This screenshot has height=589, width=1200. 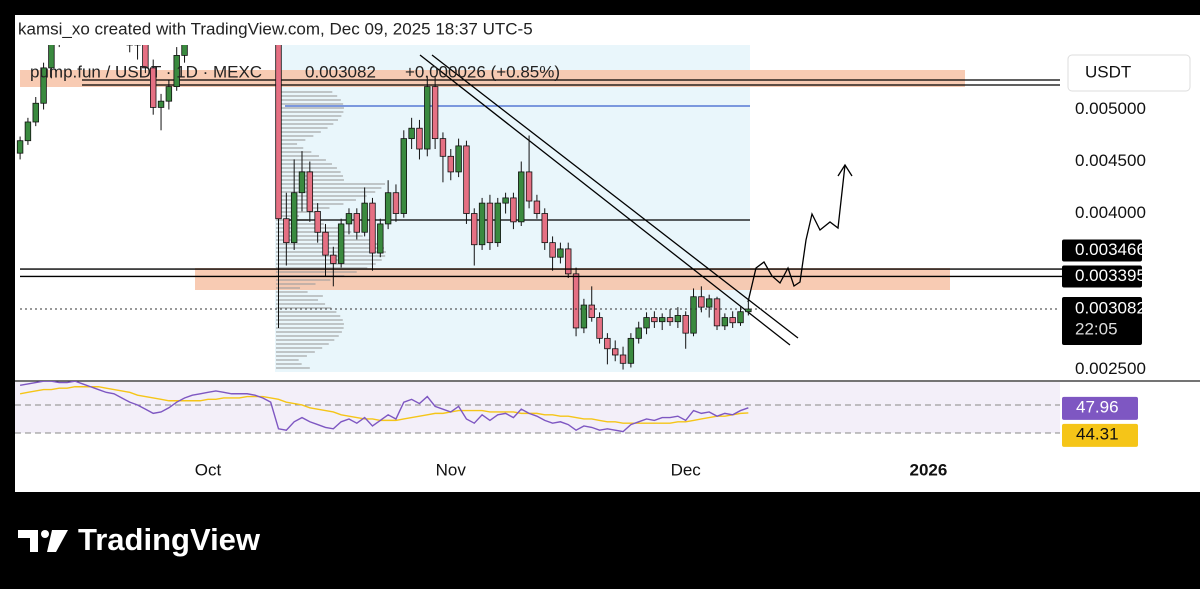 What do you see at coordinates (208, 469) in the screenshot?
I see `x-tick-label: Oct` at bounding box center [208, 469].